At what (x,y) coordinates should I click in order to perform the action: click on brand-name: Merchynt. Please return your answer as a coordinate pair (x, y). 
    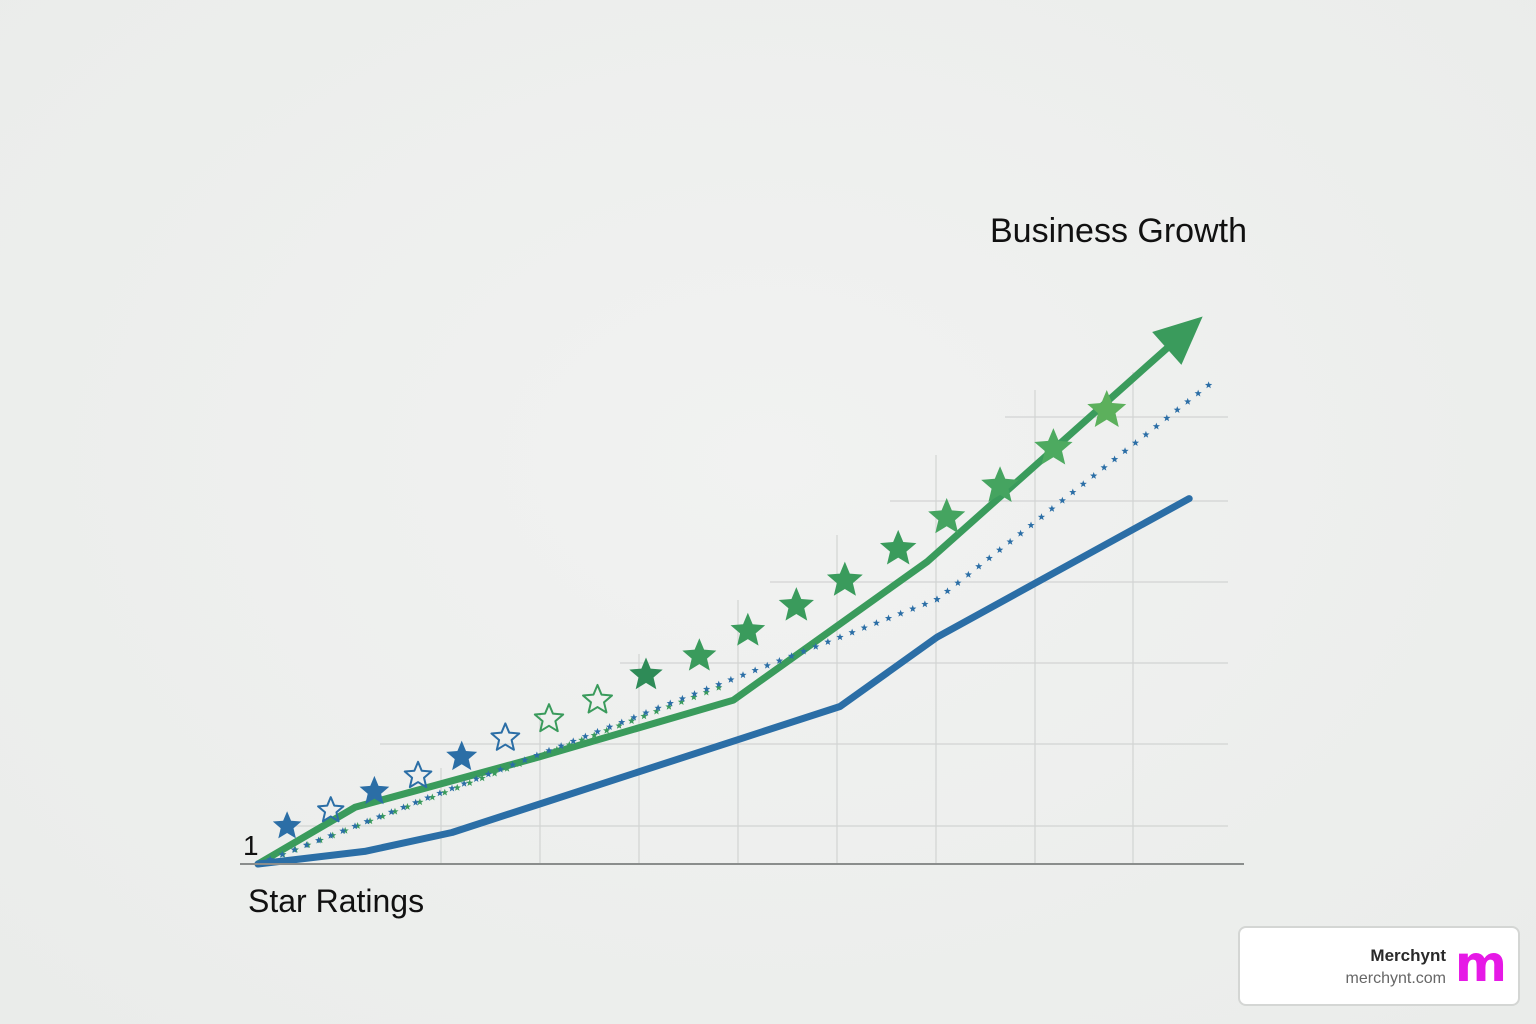
    Looking at the image, I should click on (1408, 955).